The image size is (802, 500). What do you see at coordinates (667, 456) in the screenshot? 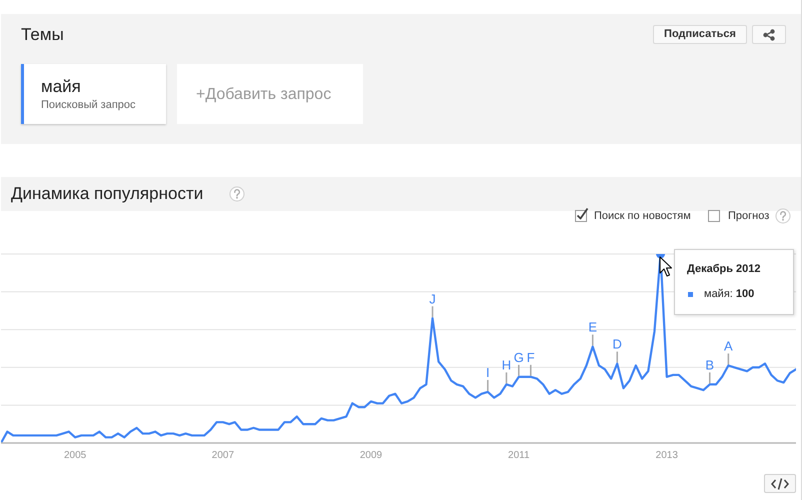
I see `x-tick-label: 2013` at bounding box center [667, 456].